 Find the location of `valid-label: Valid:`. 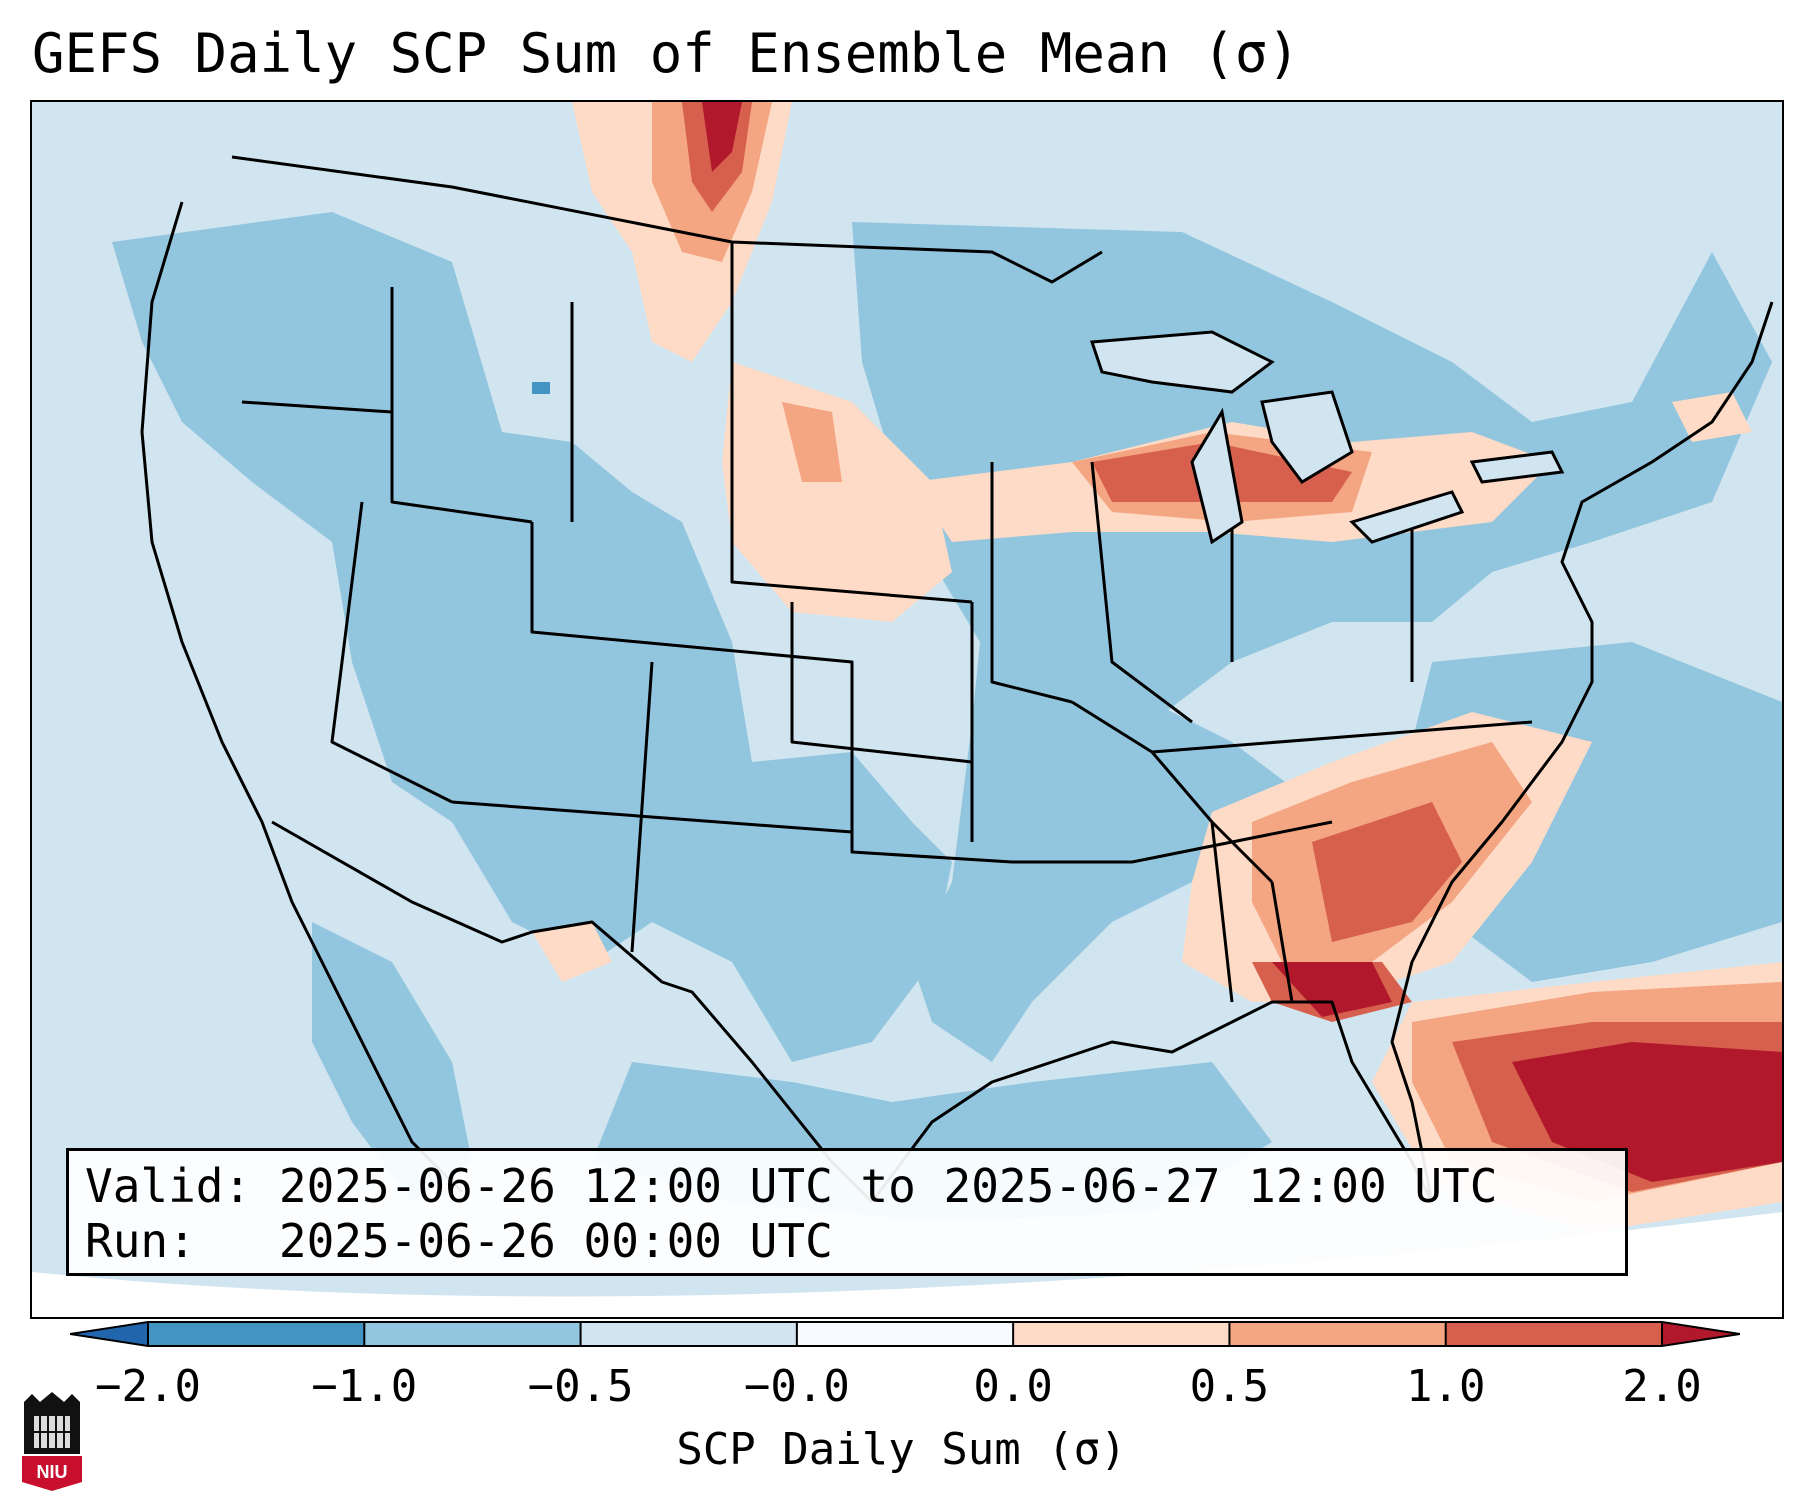

valid-label: Valid: is located at coordinates (168, 1186).